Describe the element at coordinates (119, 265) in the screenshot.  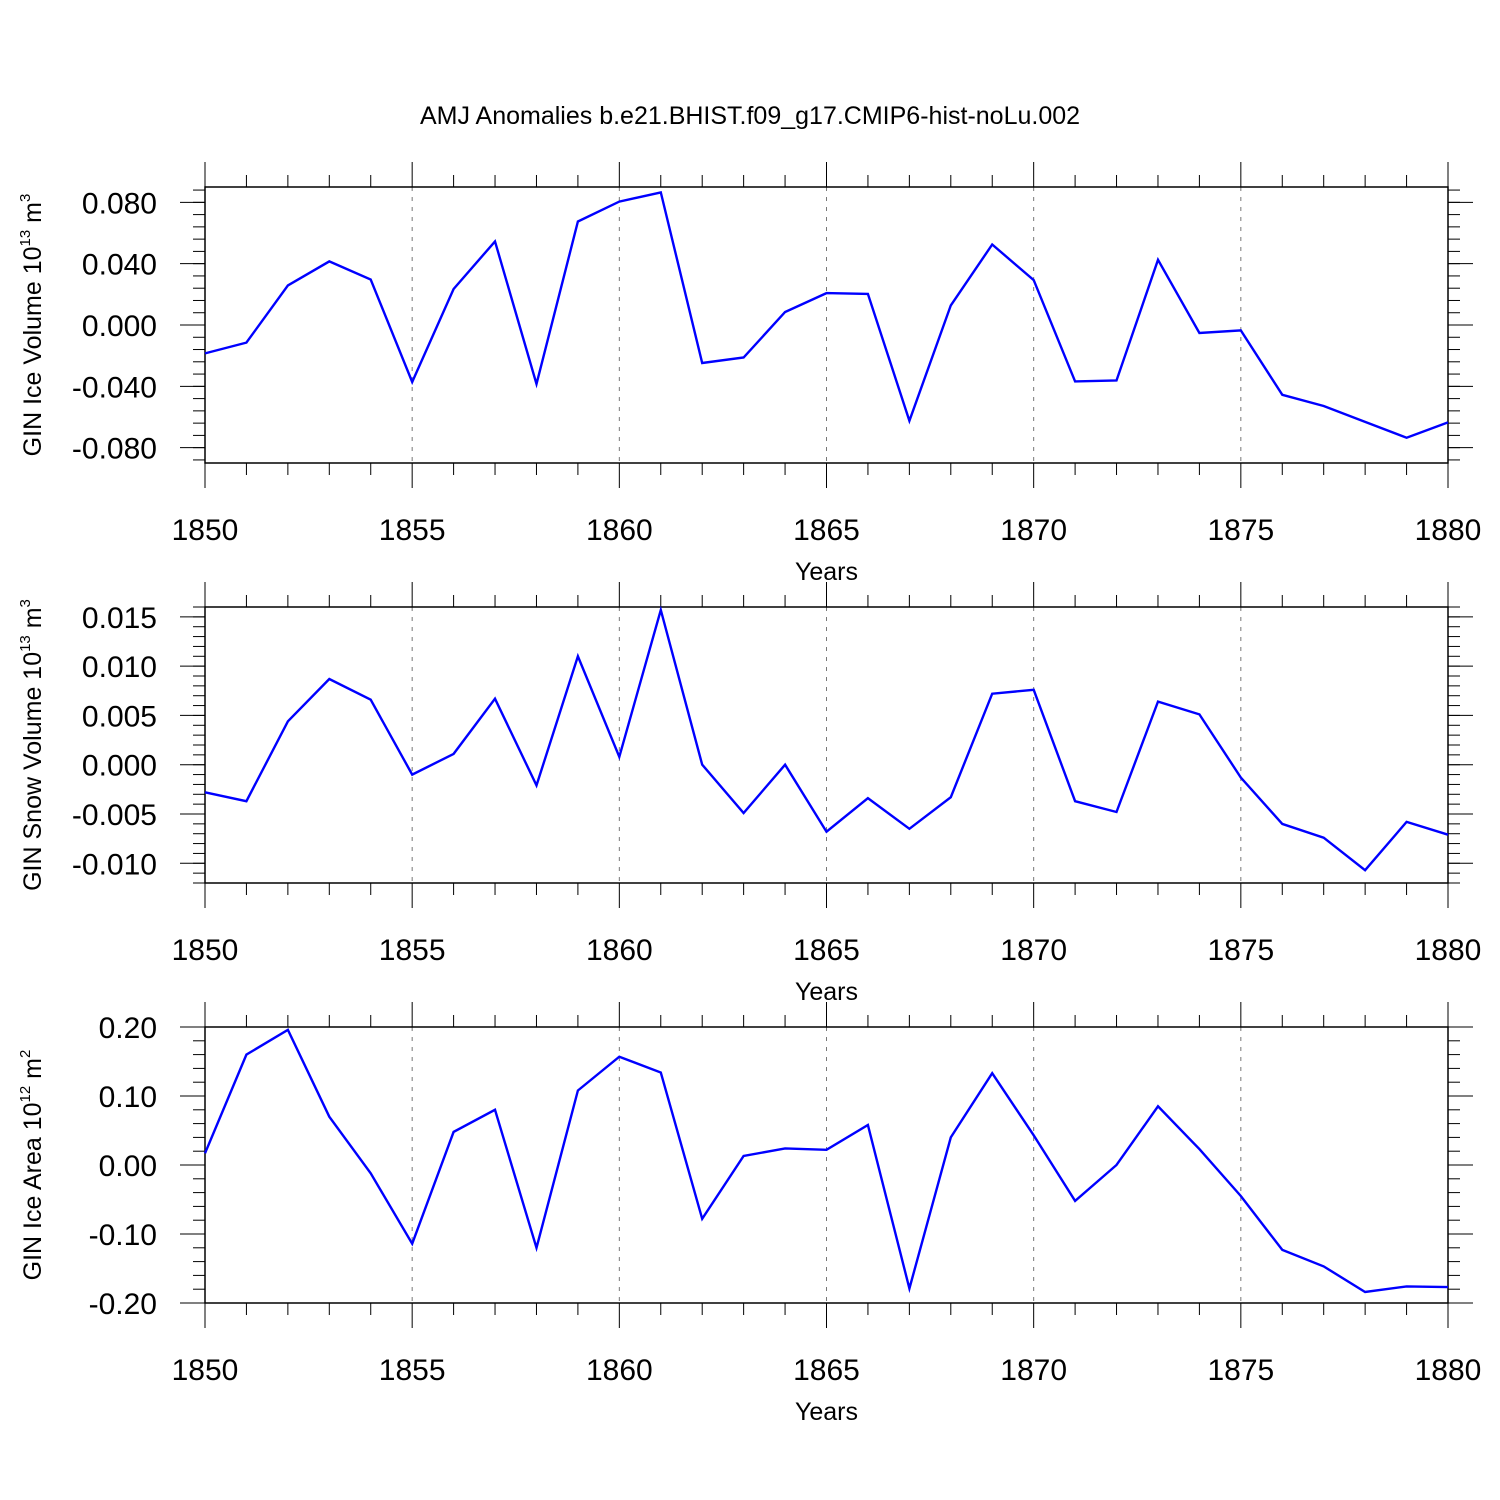
I see `y-tick-label: 0.040` at that location.